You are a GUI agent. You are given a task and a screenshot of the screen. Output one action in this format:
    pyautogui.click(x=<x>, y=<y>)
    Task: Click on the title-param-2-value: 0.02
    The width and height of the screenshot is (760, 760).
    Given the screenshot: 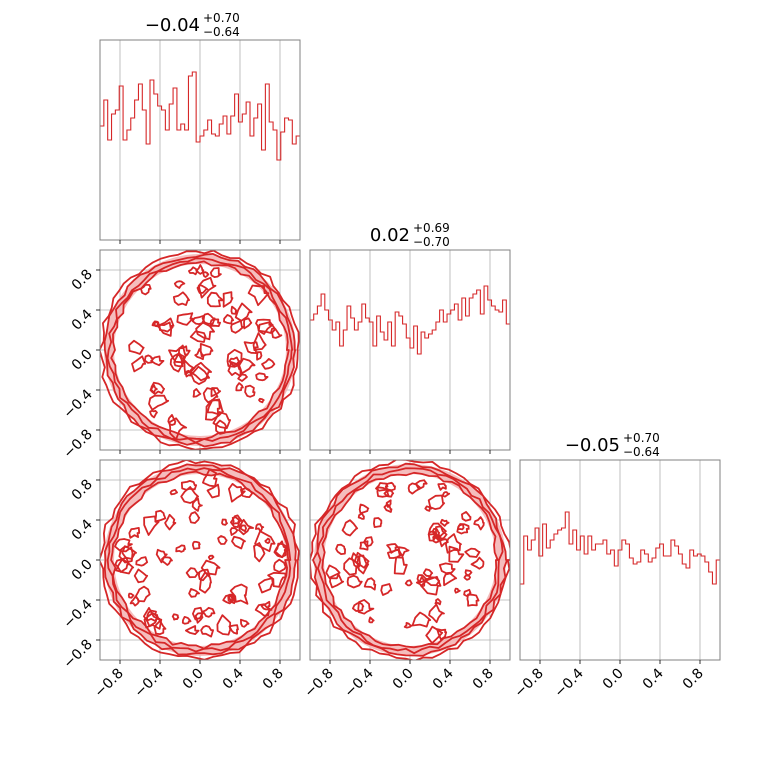 What is the action you would take?
    pyautogui.click(x=390, y=235)
    